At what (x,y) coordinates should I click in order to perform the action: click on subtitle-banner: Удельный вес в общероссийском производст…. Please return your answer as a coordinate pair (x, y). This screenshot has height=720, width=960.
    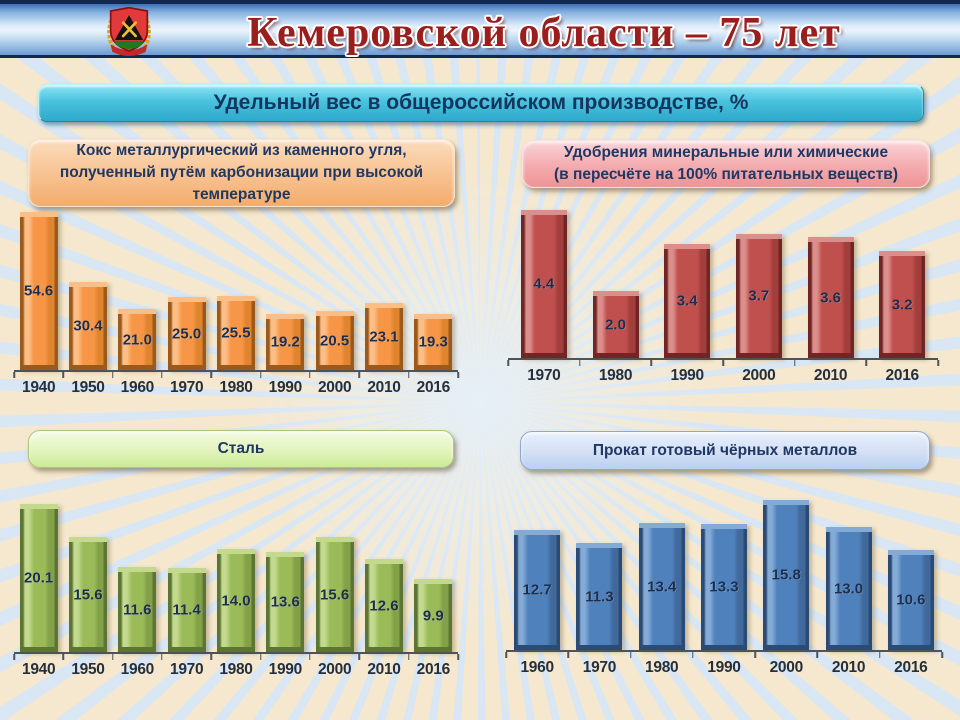
    Looking at the image, I should click on (481, 103).